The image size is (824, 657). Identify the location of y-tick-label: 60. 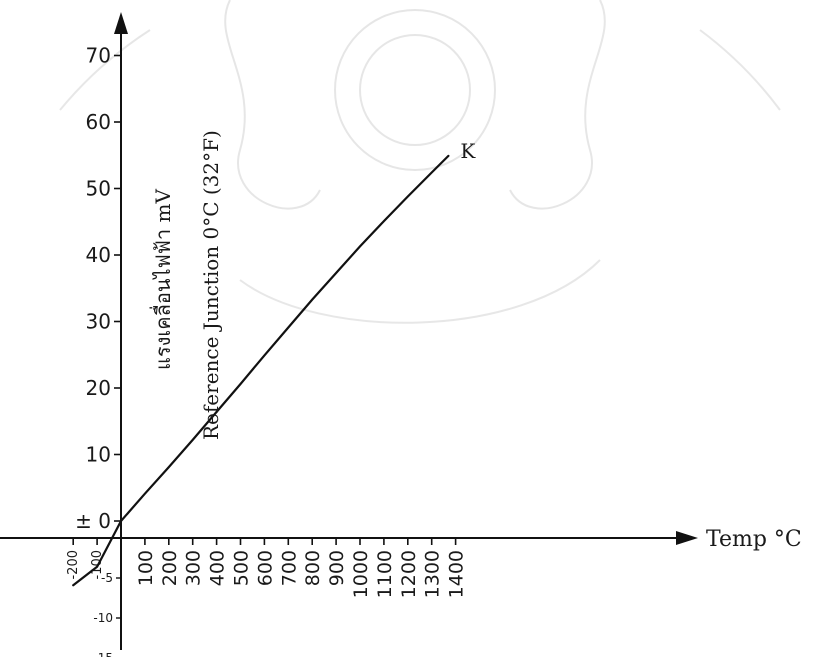
(98, 122).